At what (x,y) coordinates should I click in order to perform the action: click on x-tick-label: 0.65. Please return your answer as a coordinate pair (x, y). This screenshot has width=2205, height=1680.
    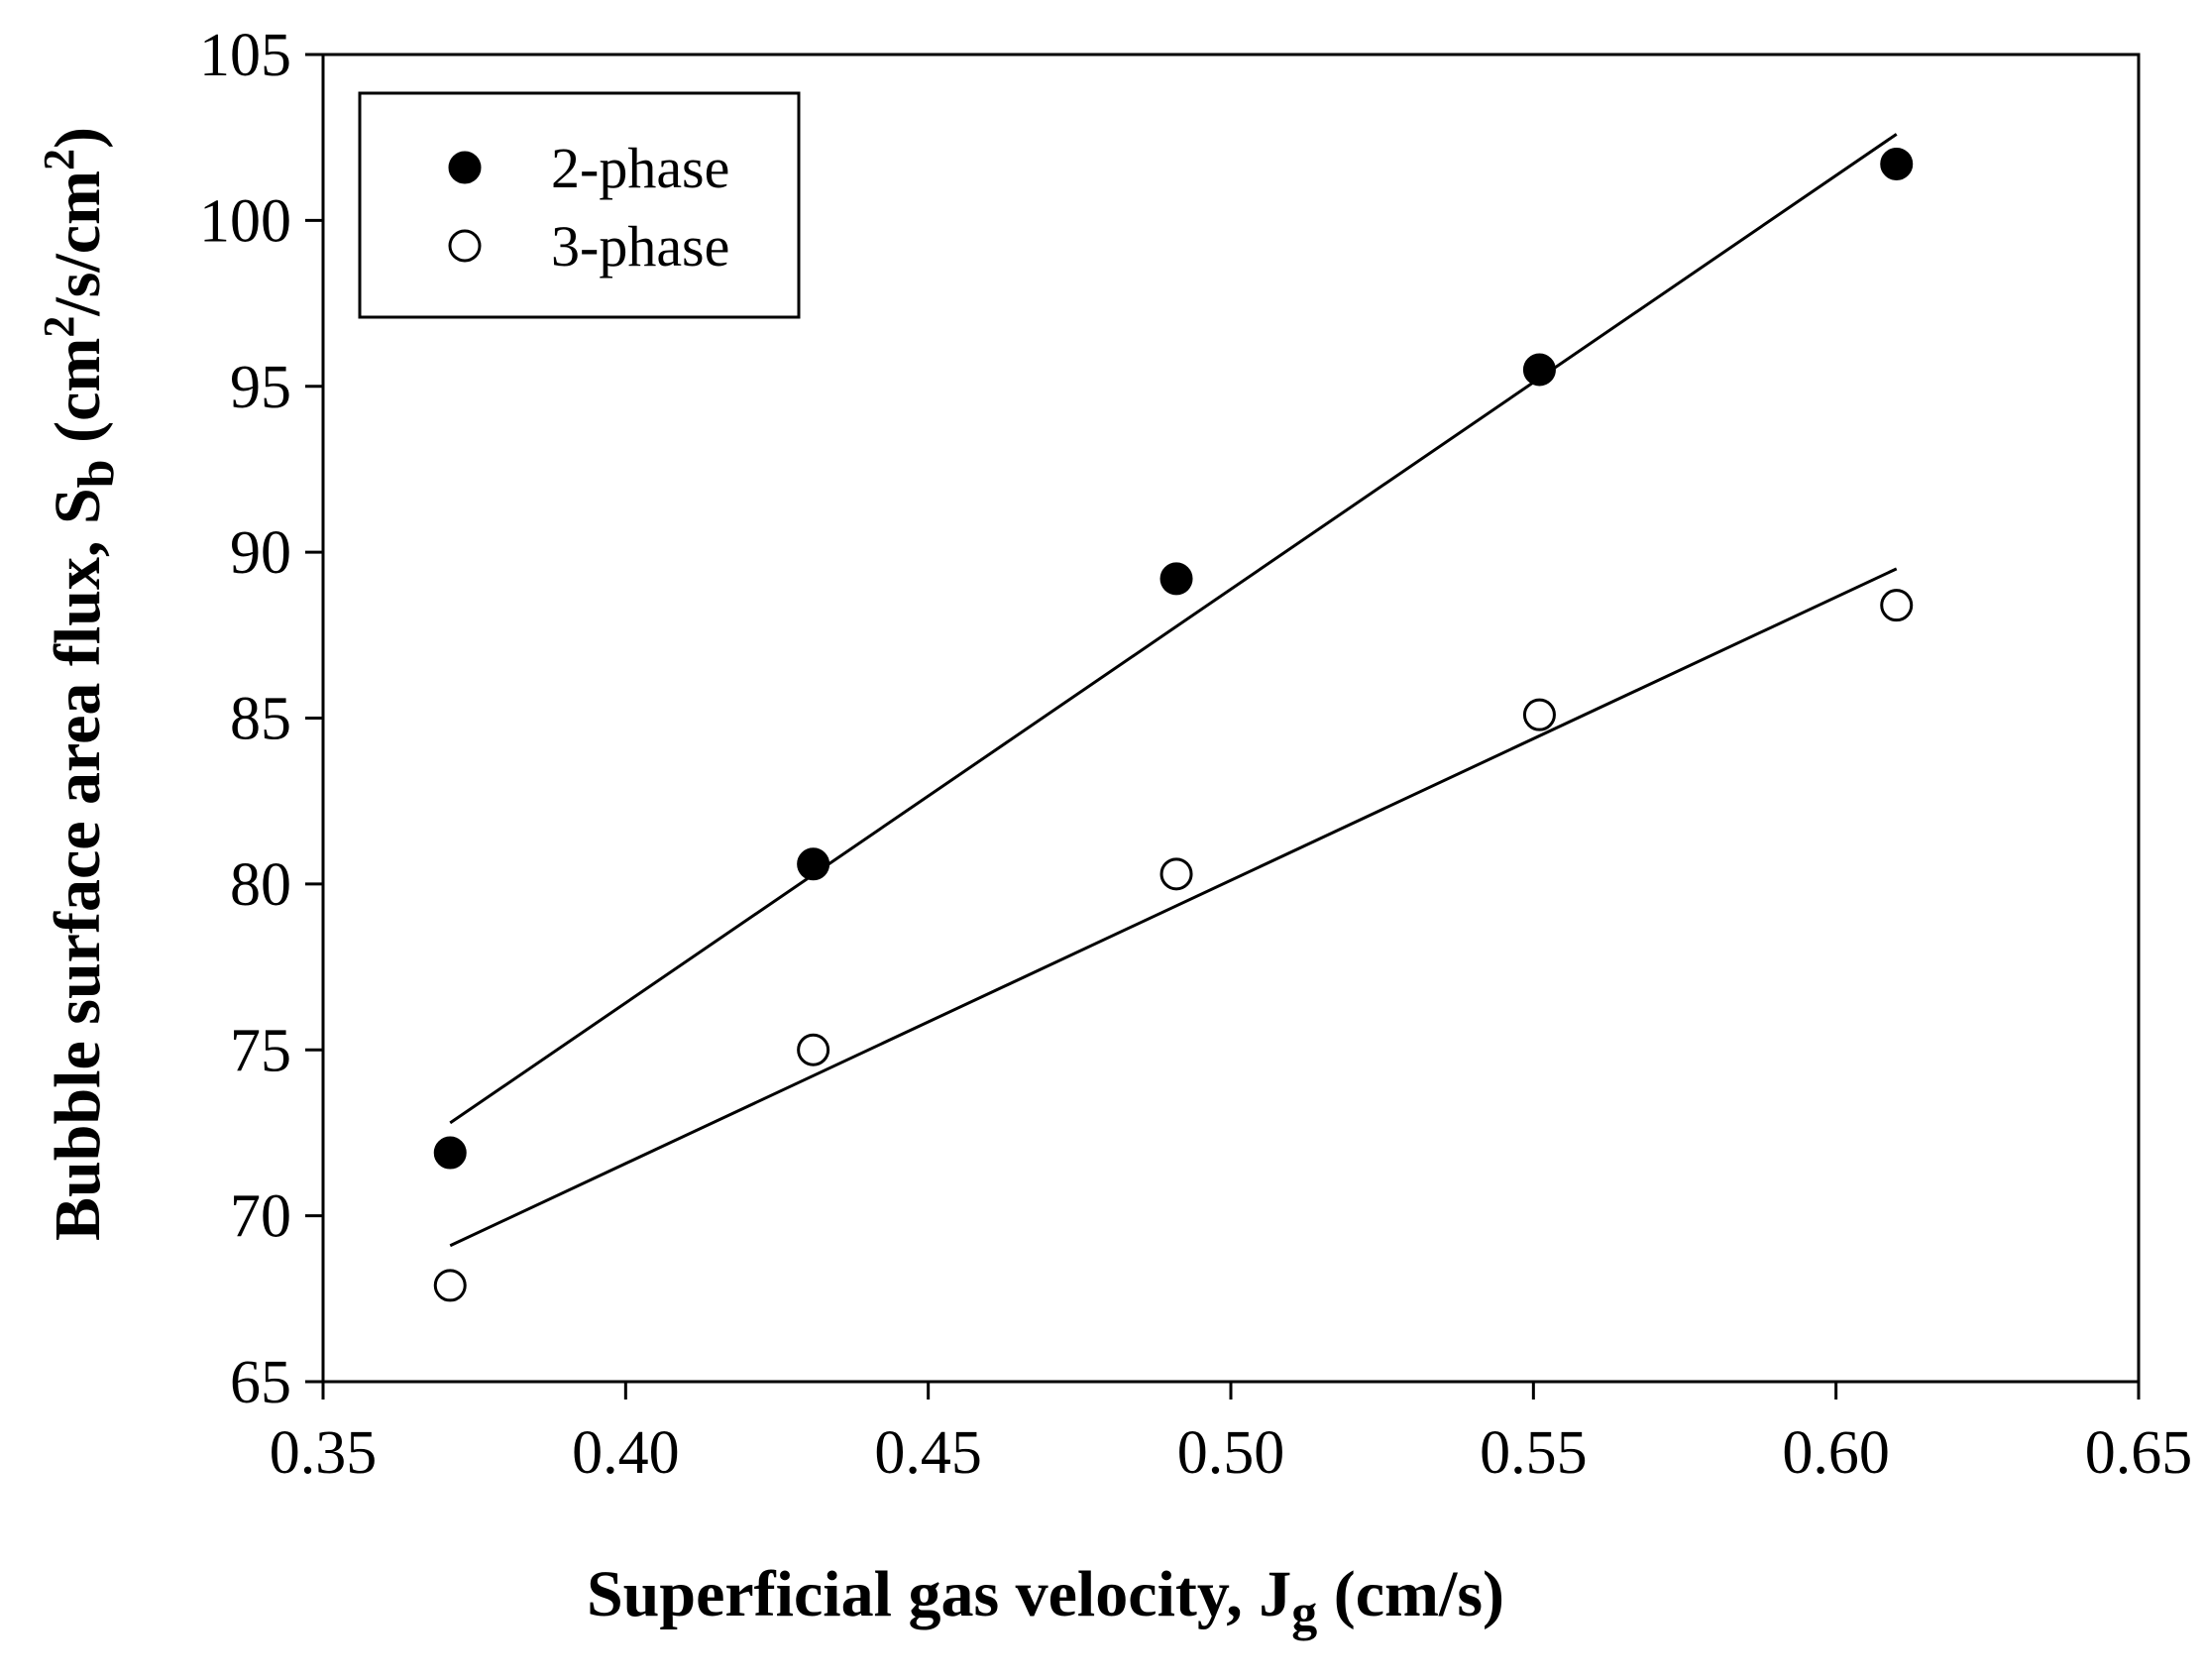
    Looking at the image, I should click on (2139, 1453).